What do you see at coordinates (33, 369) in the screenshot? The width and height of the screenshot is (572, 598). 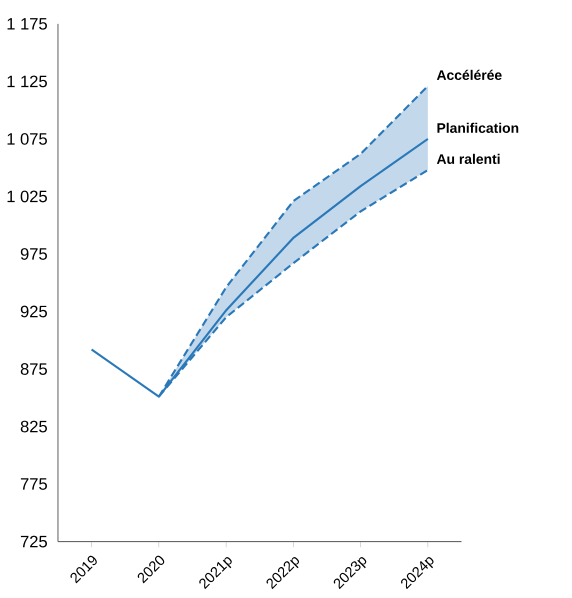 I see `y-tick-label: 875` at bounding box center [33, 369].